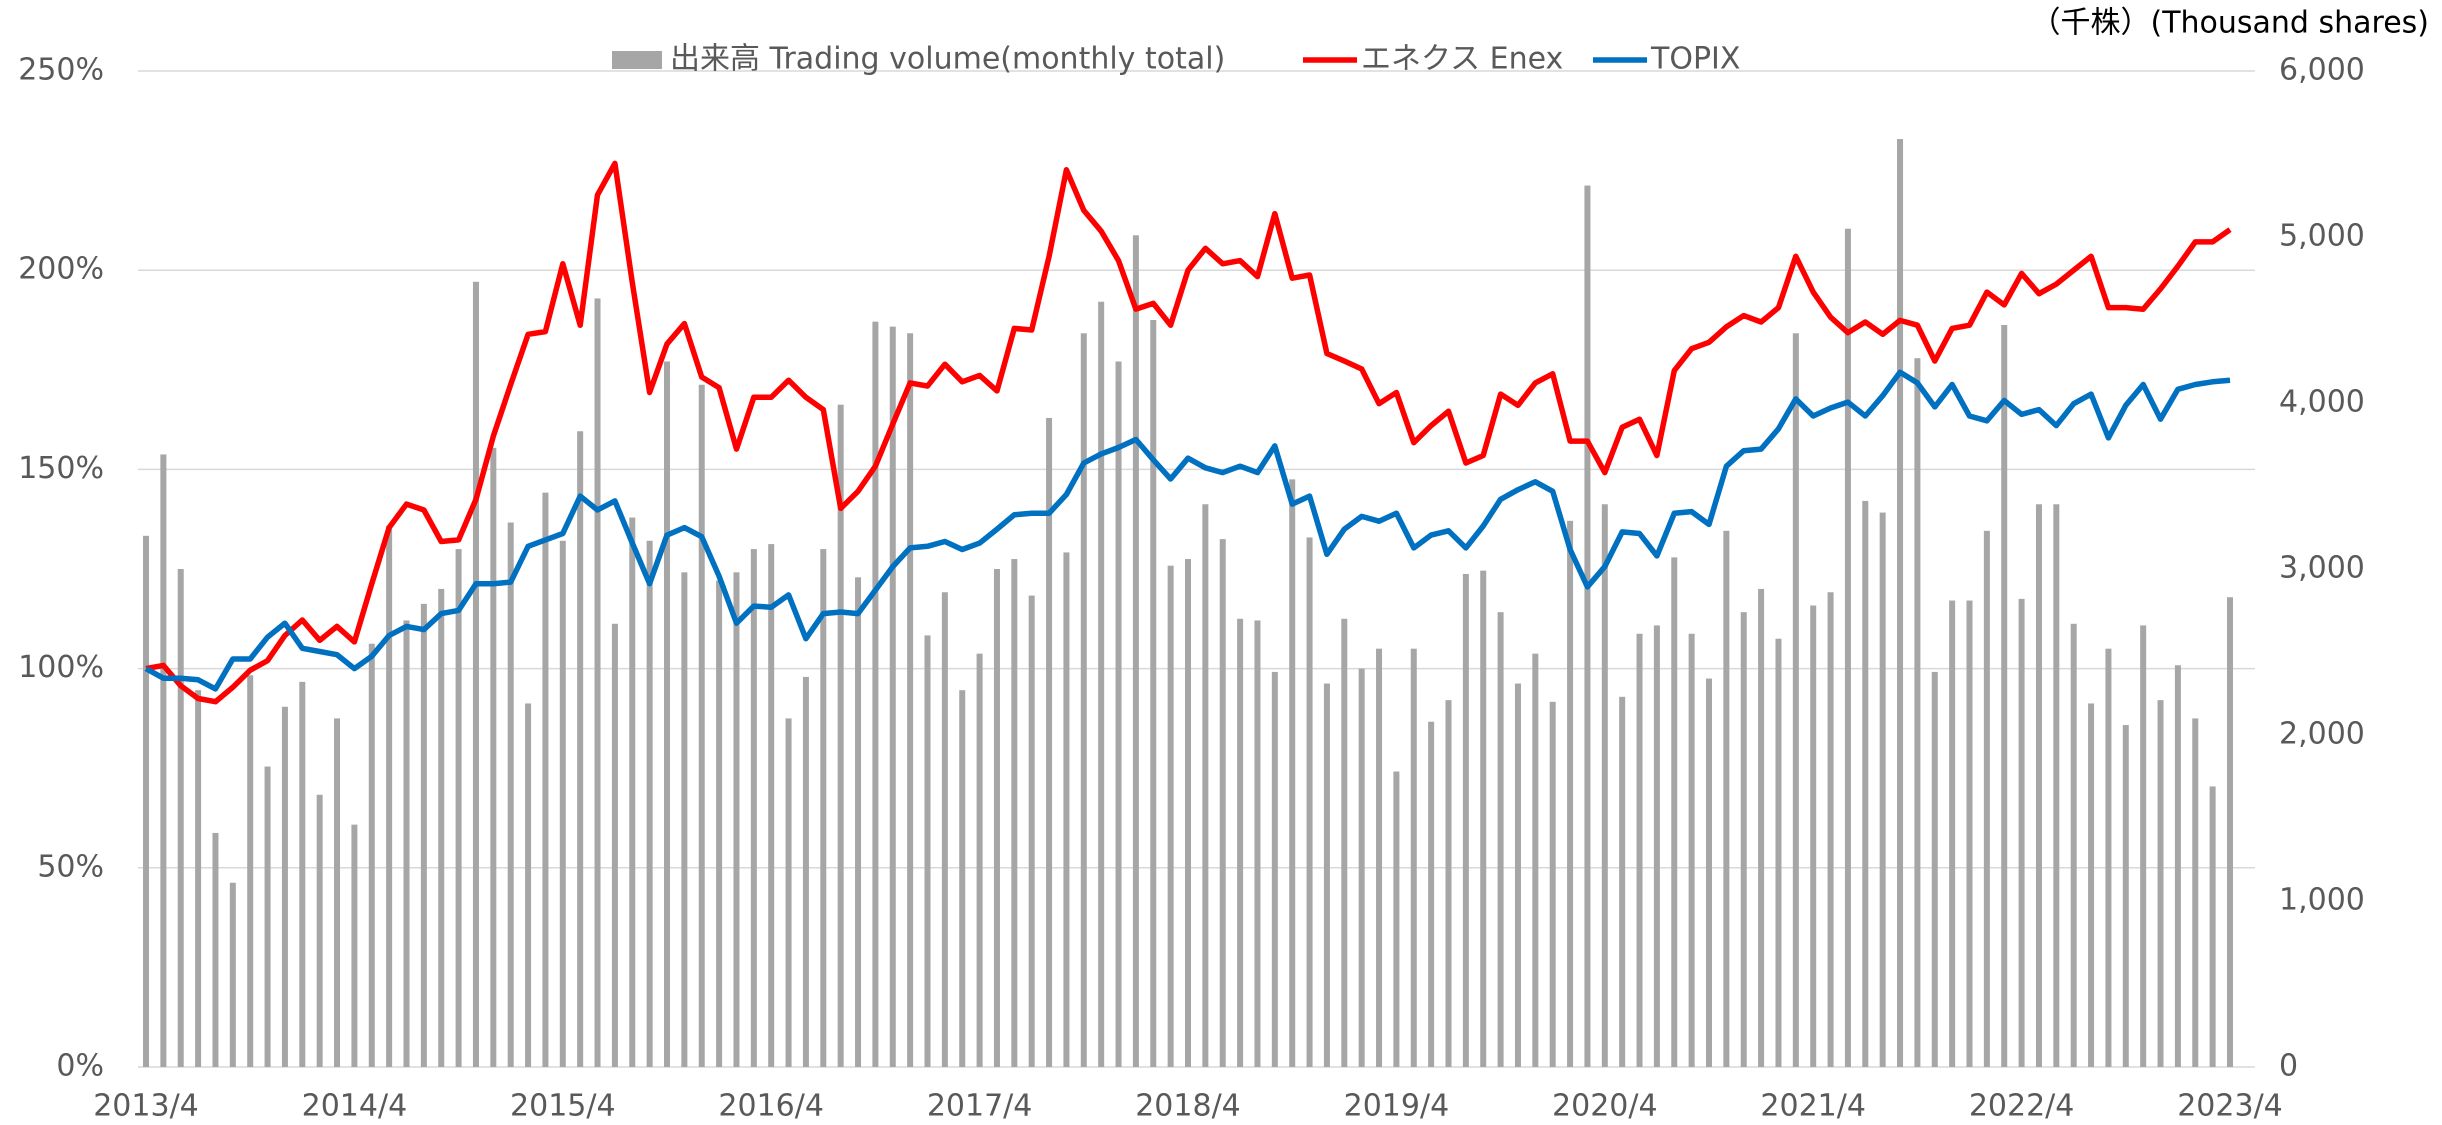 The height and width of the screenshot is (1125, 2442). I want to click on y2-axis-title: （千株）(Thousand shares), so click(2229, 23).